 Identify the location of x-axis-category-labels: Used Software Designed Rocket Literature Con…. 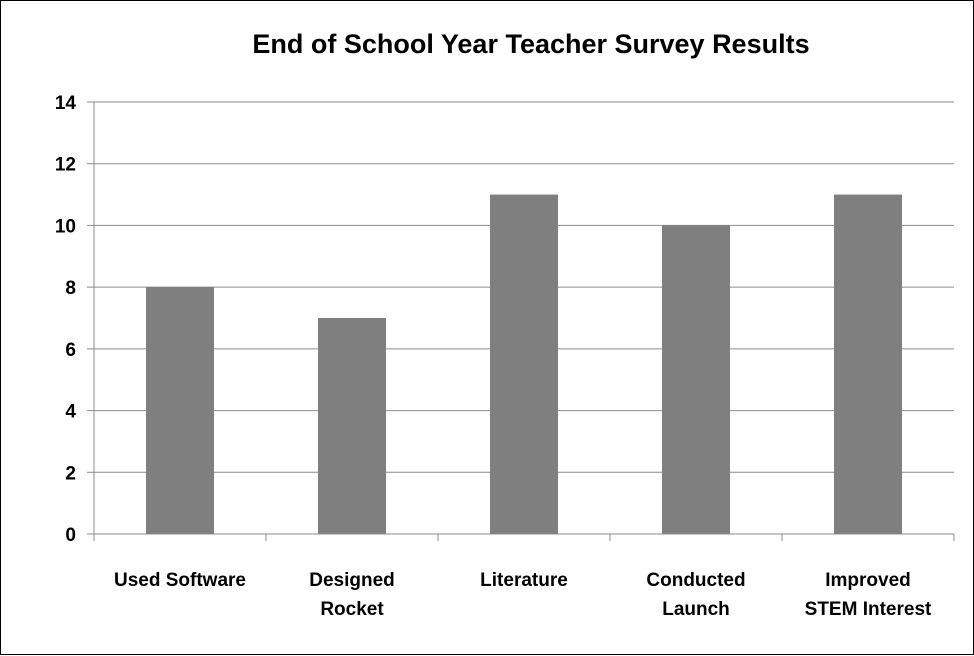
(523, 595).